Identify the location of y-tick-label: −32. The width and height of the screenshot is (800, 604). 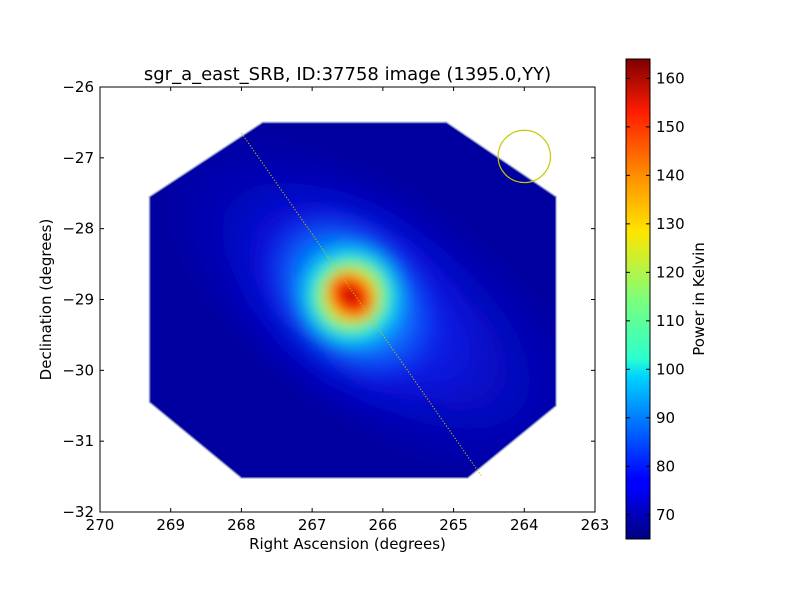
(78, 512).